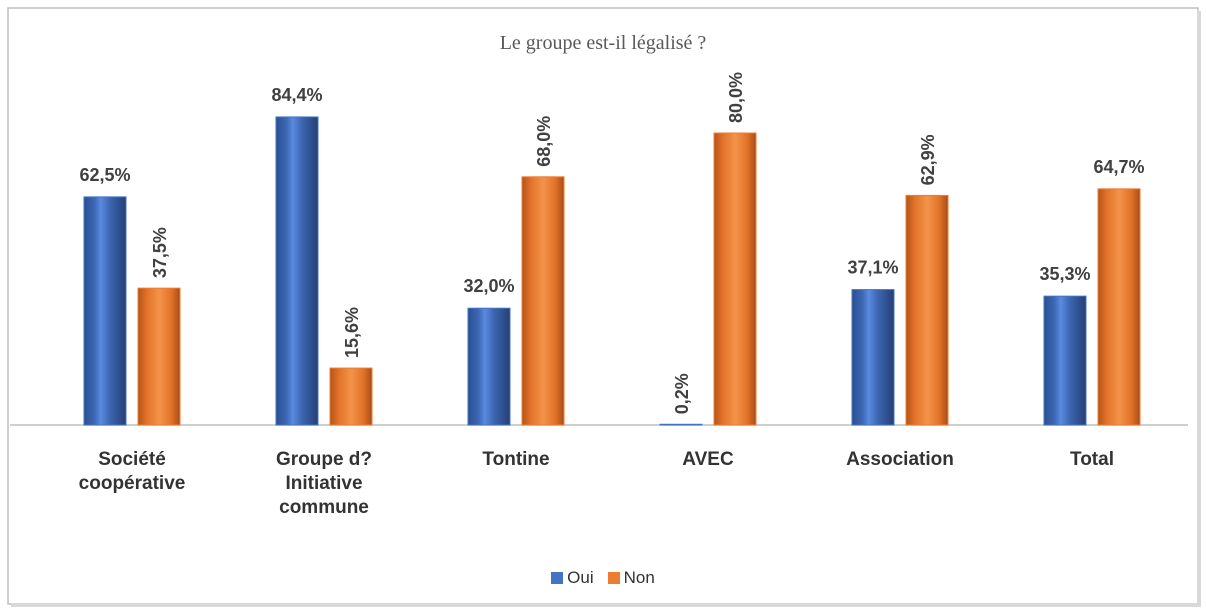 The height and width of the screenshot is (612, 1206). Describe the element at coordinates (1092, 459) in the screenshot. I see `x-tick-label: Total` at that location.